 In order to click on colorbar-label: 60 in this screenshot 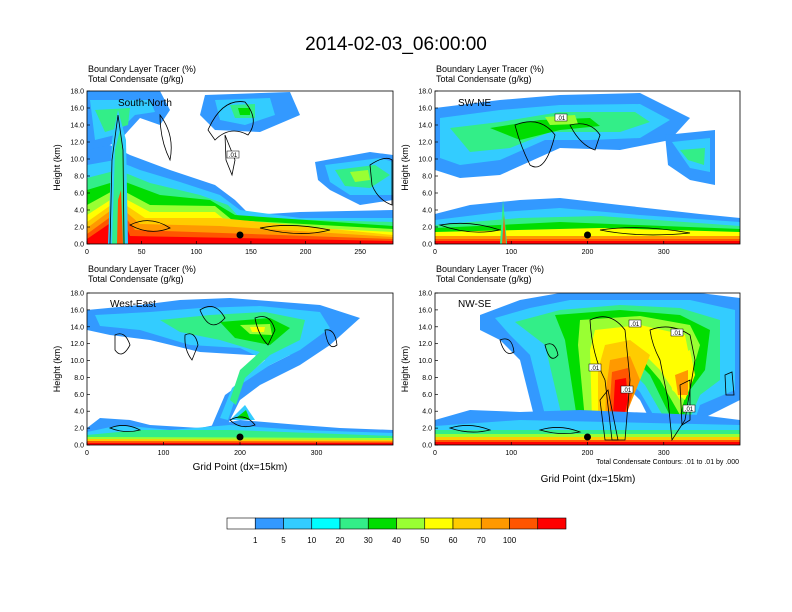, I will do `click(453, 540)`.